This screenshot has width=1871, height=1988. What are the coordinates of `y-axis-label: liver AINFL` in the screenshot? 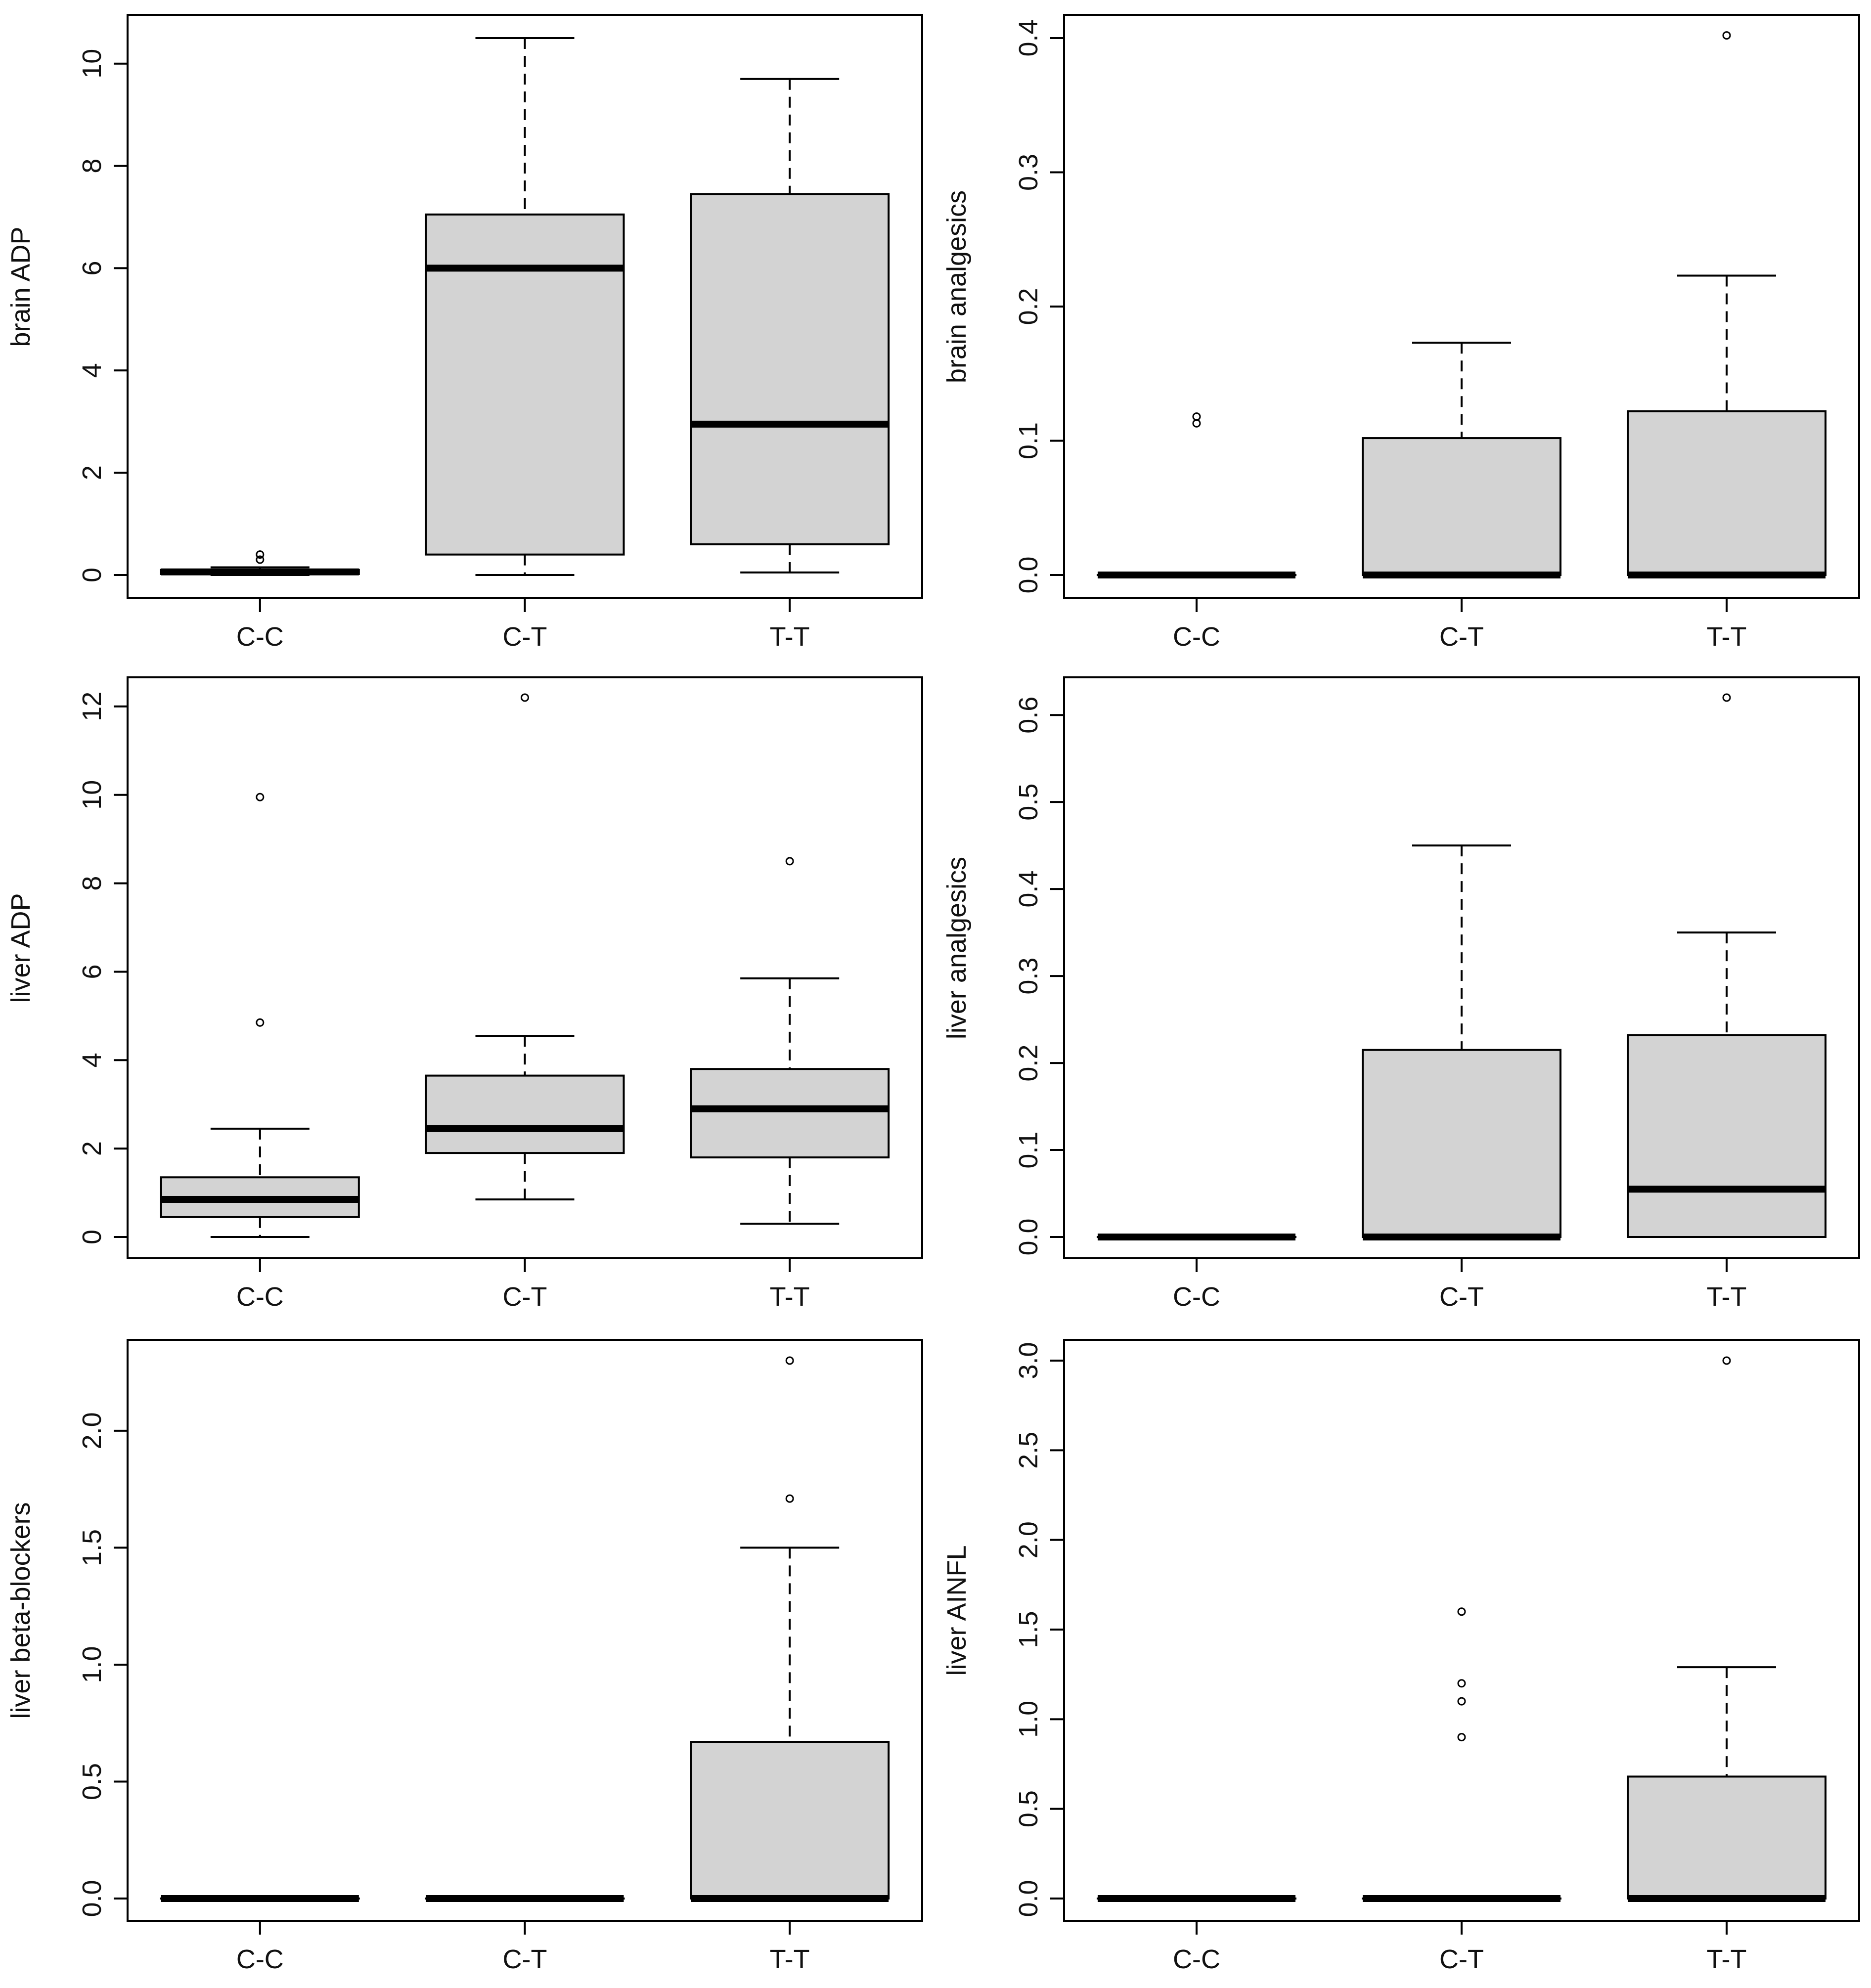 It's located at (957, 1610).